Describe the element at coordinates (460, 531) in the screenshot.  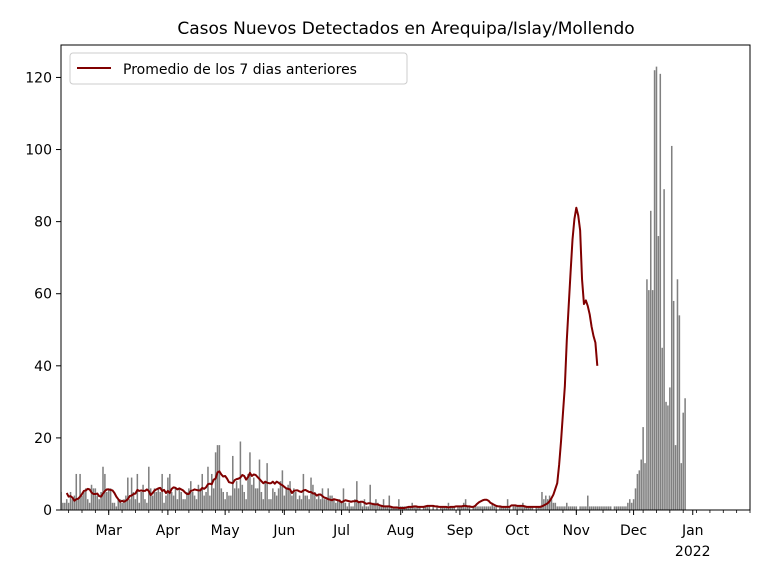
I see `x-tick-label: Sep` at that location.